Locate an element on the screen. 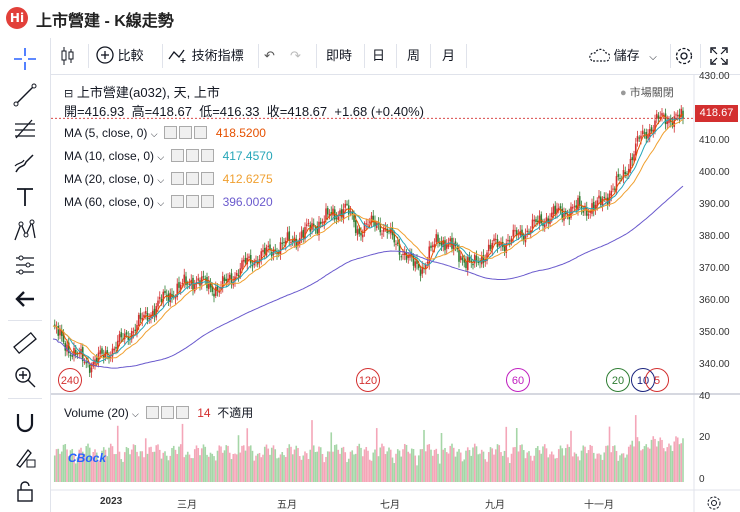 The height and width of the screenshot is (512, 740). text-tool-icon is located at coordinates (25, 197).